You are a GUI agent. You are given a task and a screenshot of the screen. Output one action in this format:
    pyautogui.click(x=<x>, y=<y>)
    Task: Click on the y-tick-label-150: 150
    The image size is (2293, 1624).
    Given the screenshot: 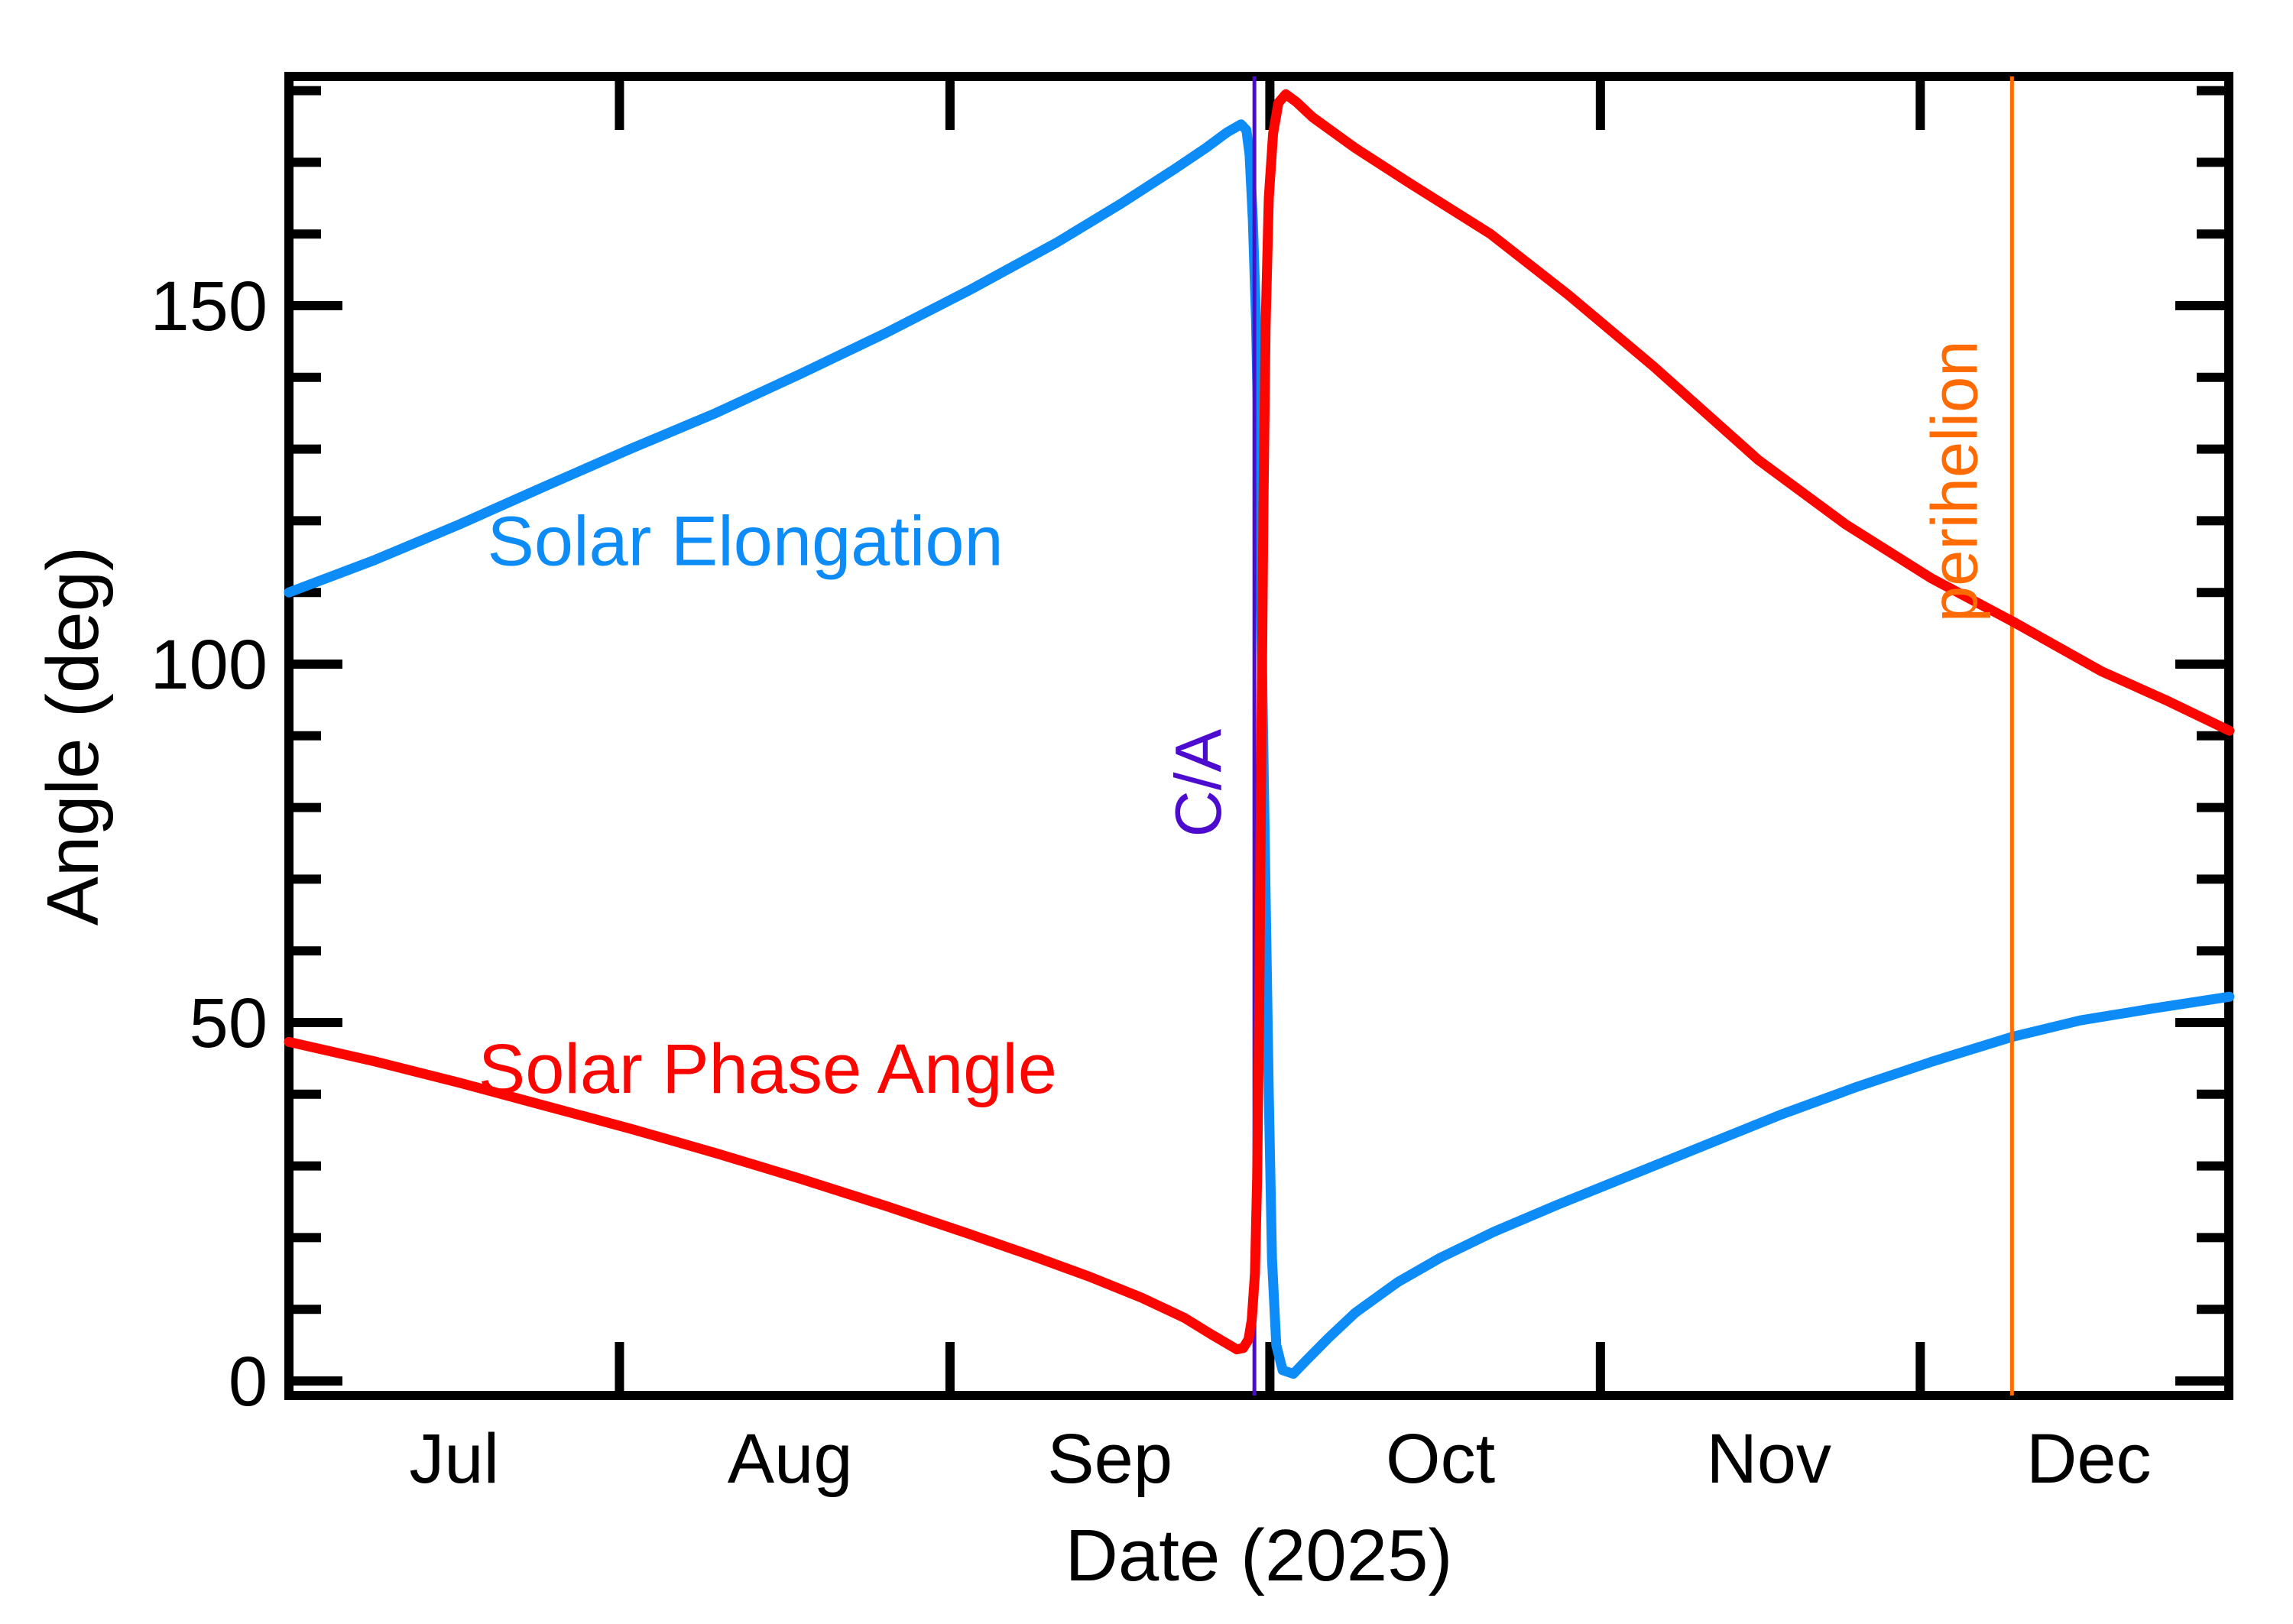 What is the action you would take?
    pyautogui.click(x=209, y=306)
    